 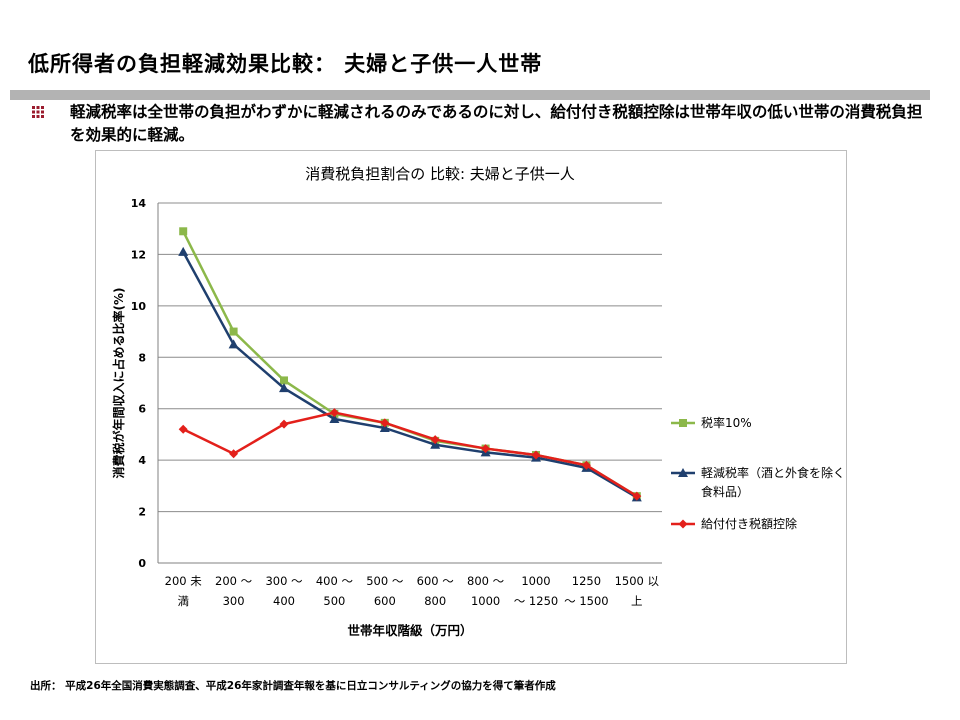 I want to click on x-tick-label: 400 〜, so click(x=335, y=581).